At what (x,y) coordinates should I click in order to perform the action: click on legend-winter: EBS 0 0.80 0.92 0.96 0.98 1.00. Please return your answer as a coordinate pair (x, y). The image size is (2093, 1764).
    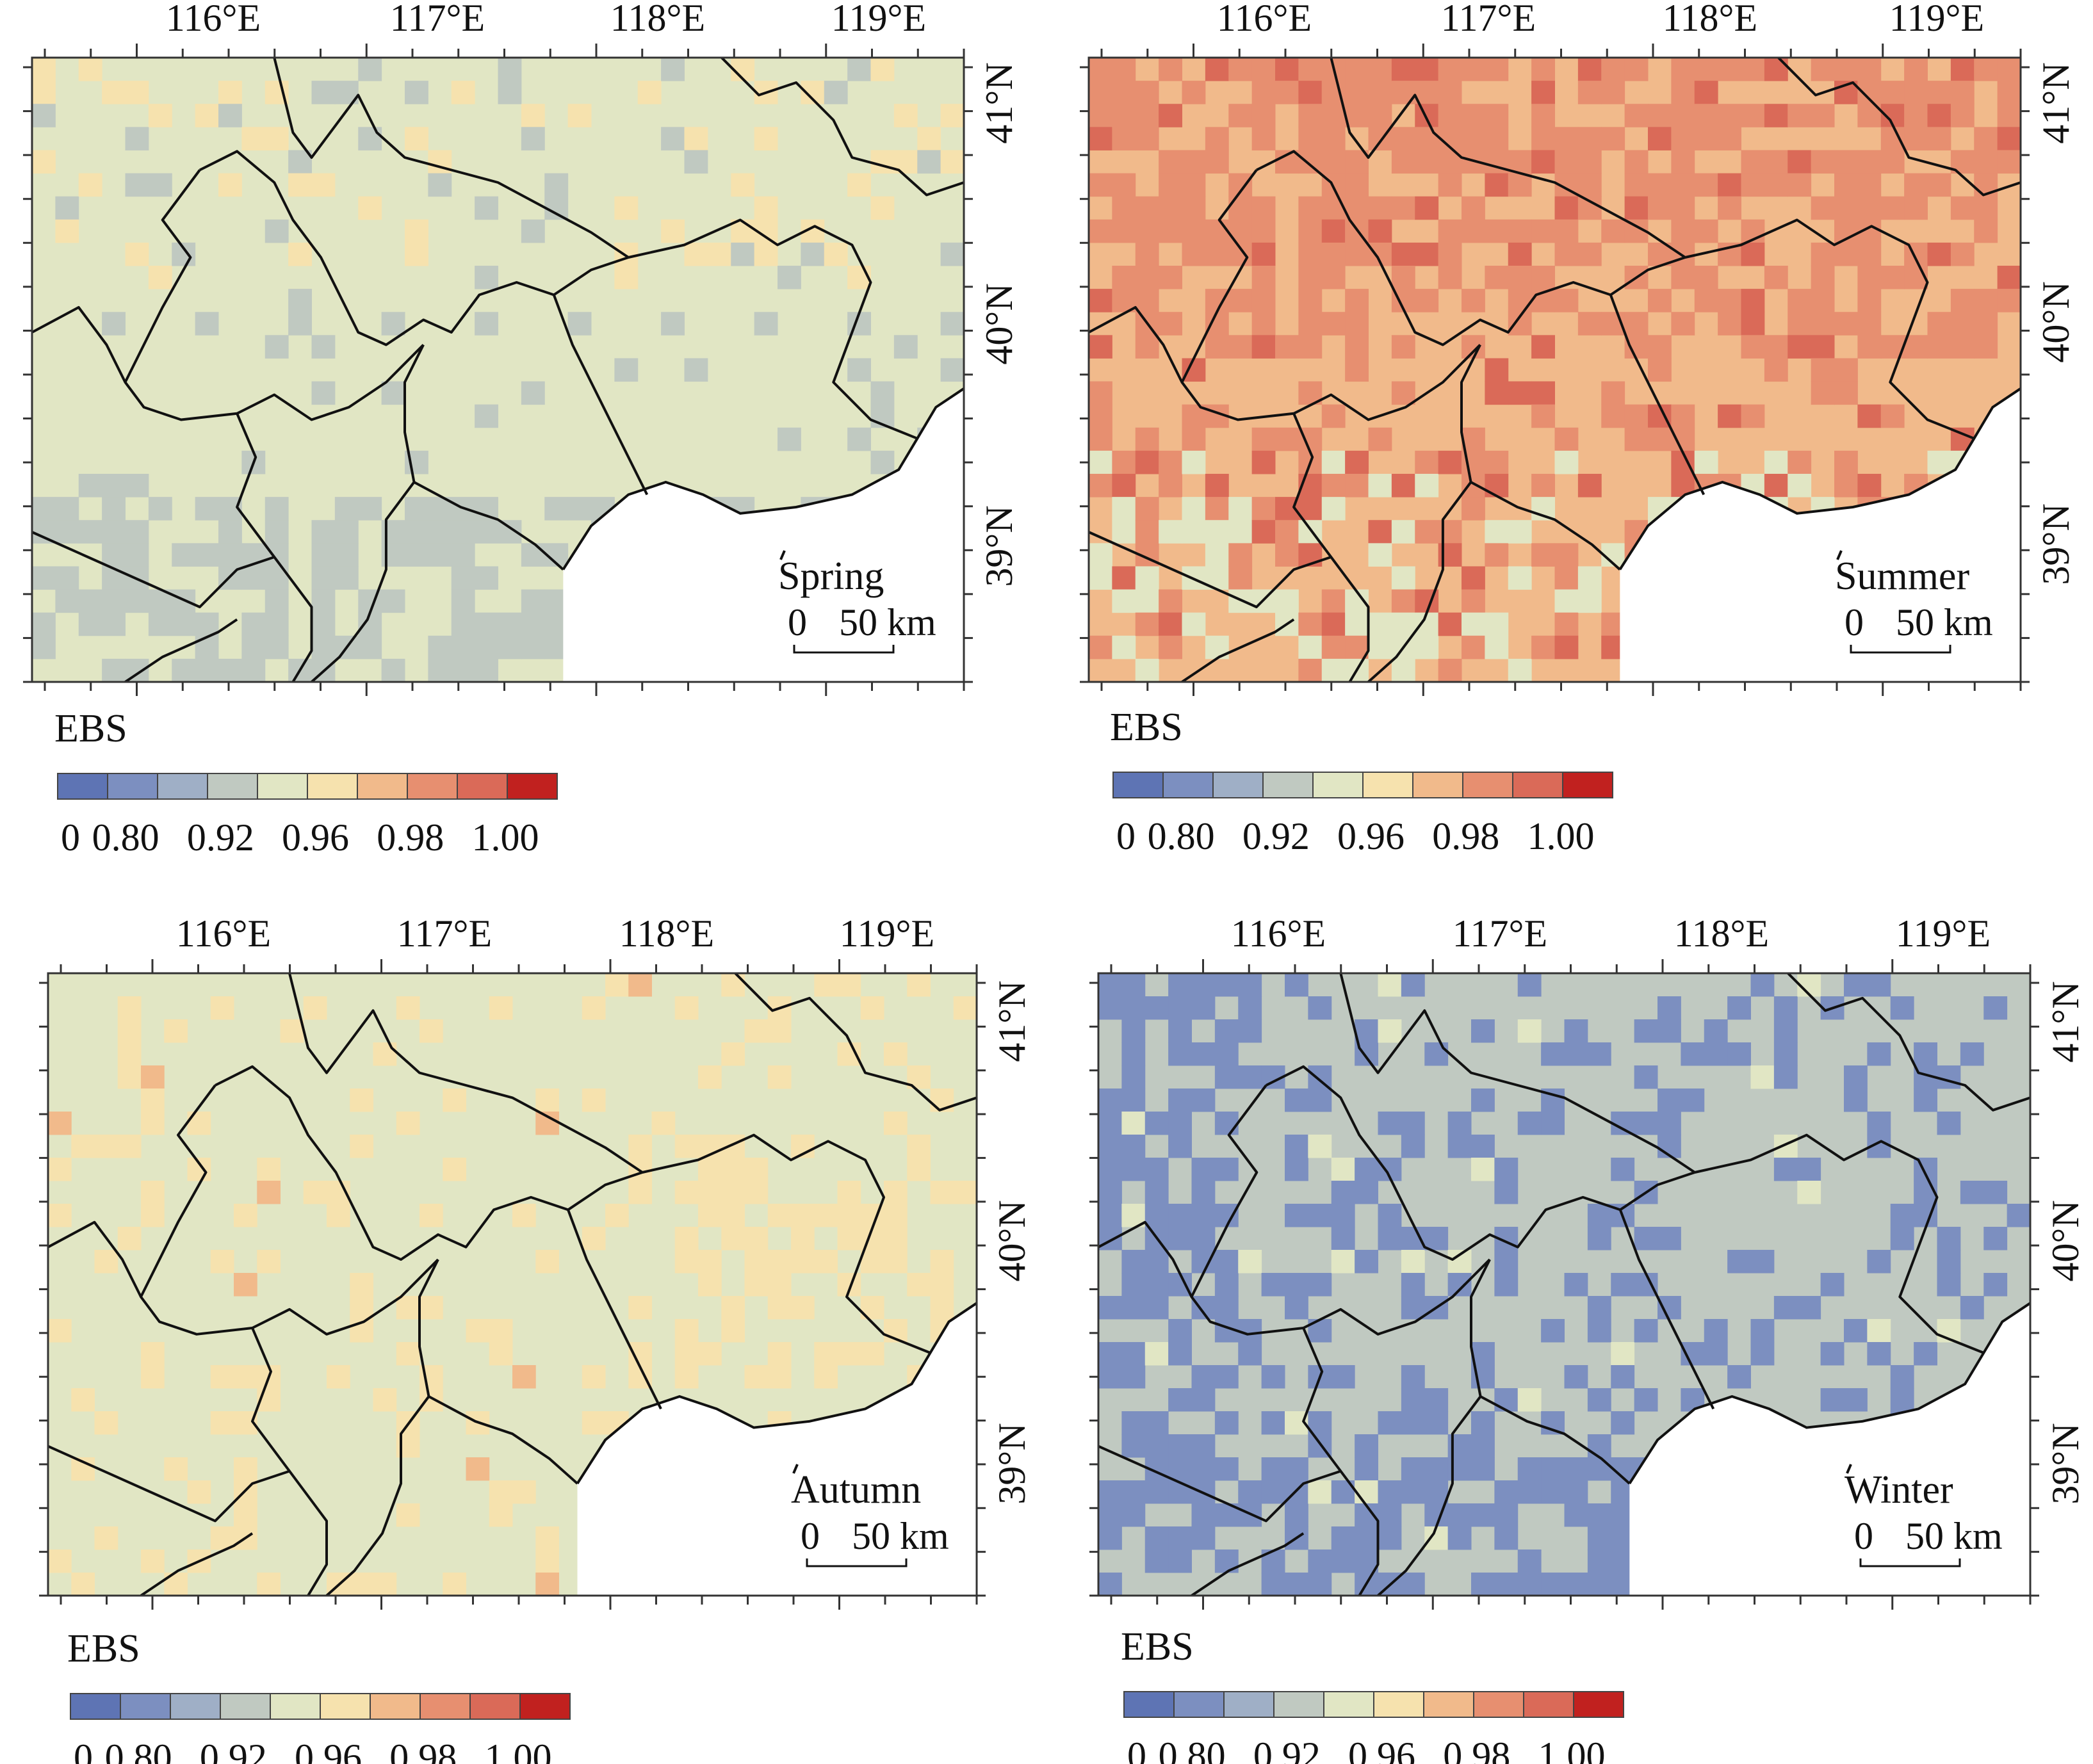
    Looking at the image, I should click on (1372, 1694).